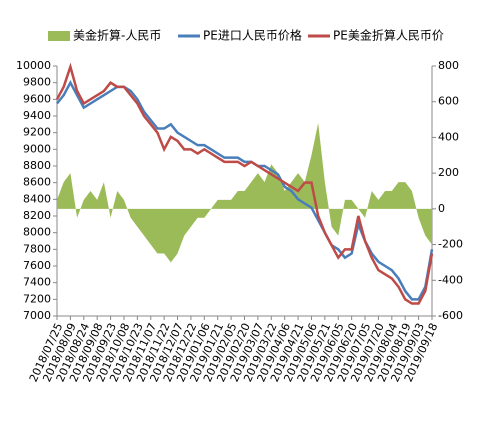 The image size is (481, 430). Describe the element at coordinates (450, 244) in the screenshot. I see `y2-tick-label: -200` at that location.